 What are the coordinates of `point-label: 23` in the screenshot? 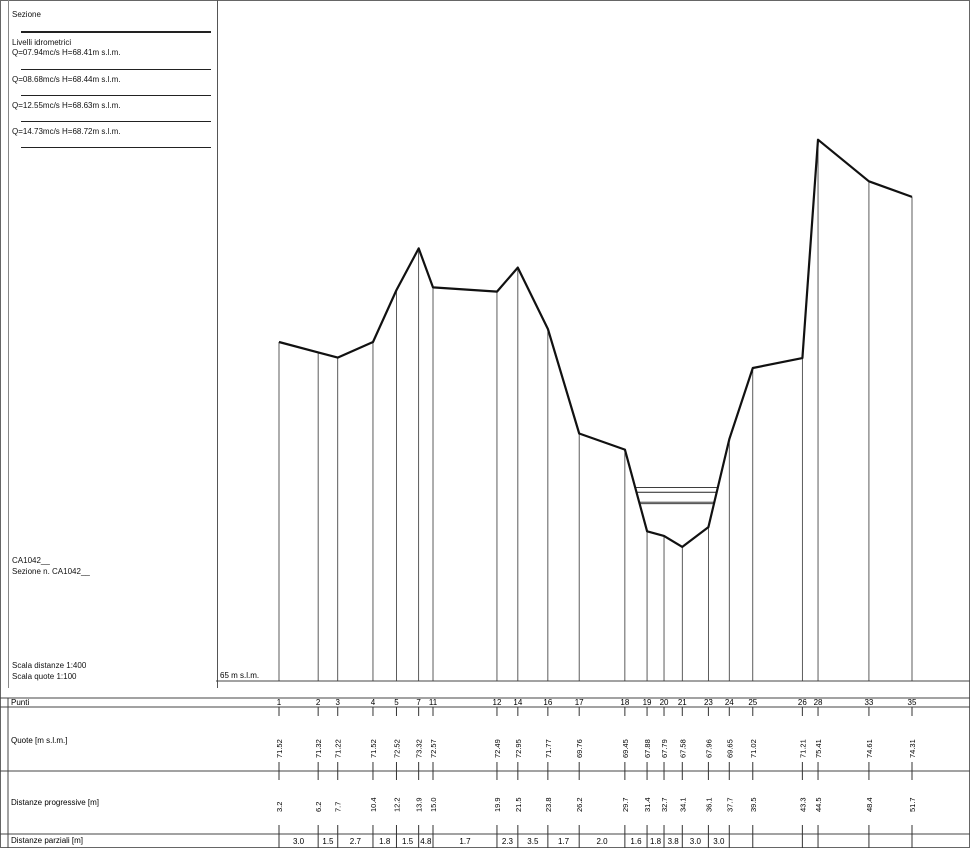 It's located at (708, 702).